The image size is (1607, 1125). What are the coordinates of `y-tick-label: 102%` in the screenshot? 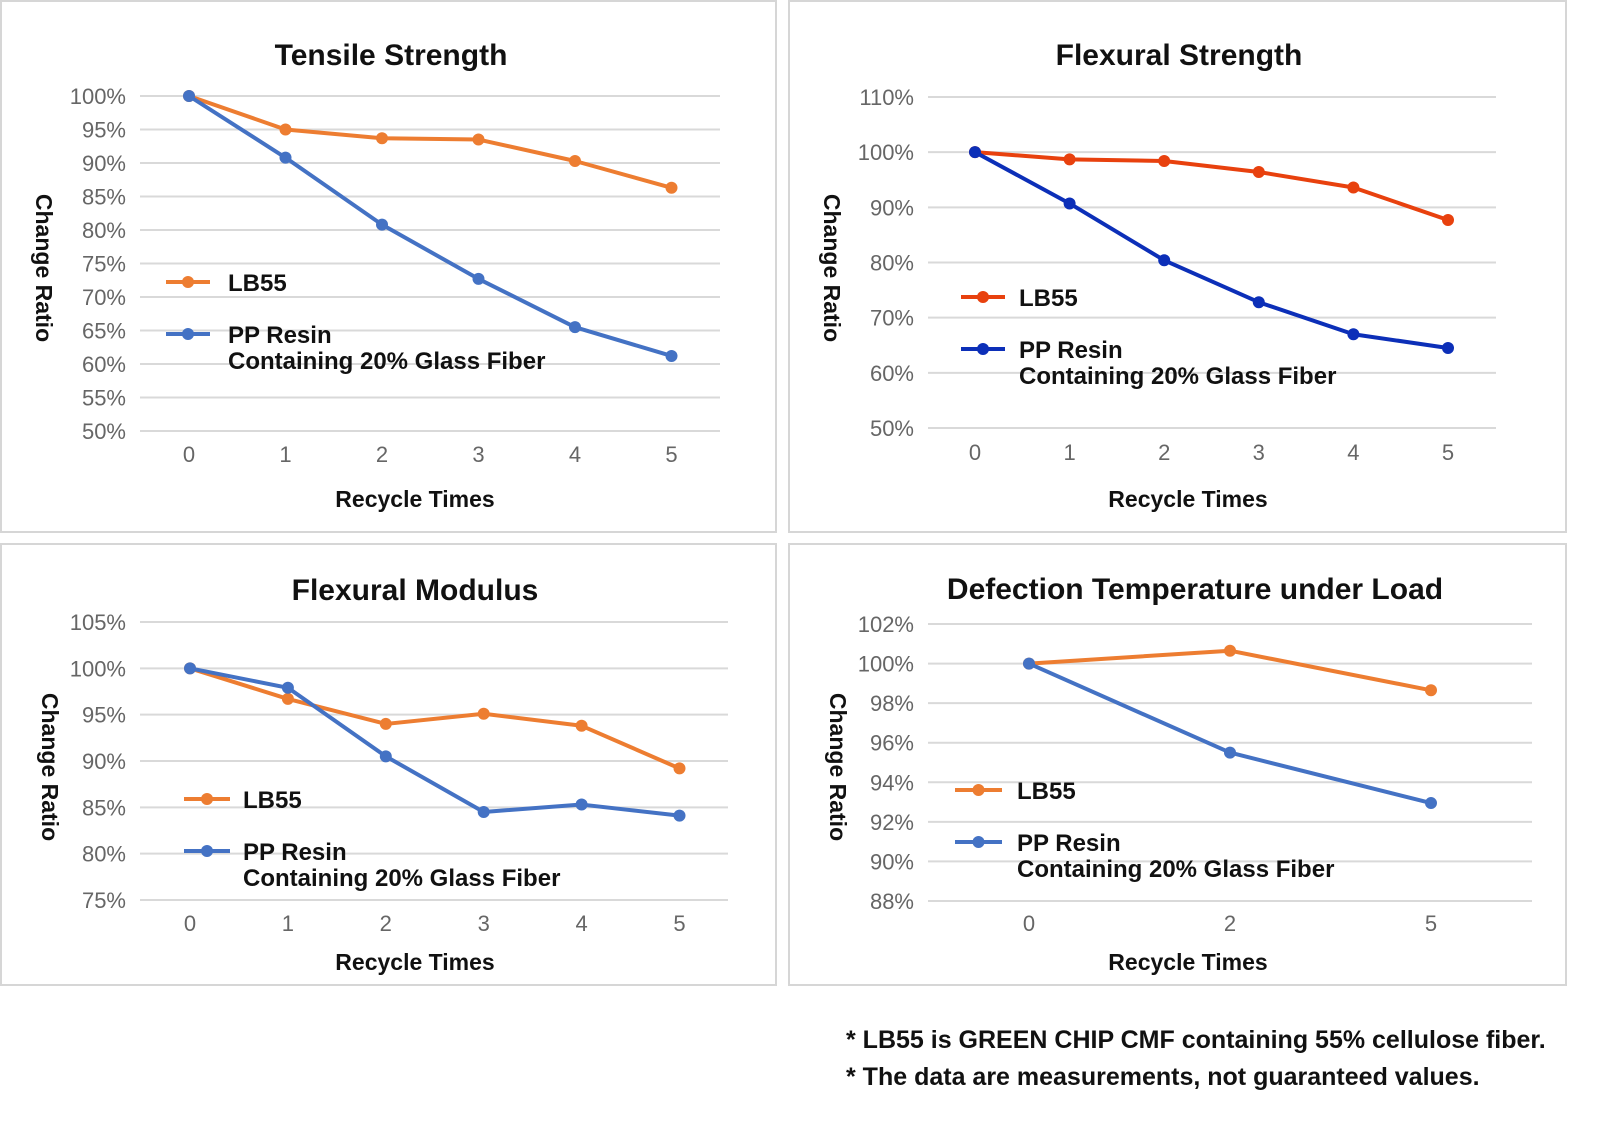 It's located at (886, 624).